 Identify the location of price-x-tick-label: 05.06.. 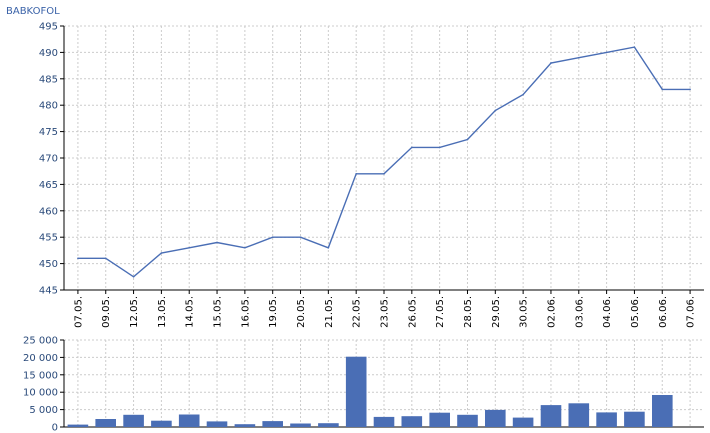
(635, 312).